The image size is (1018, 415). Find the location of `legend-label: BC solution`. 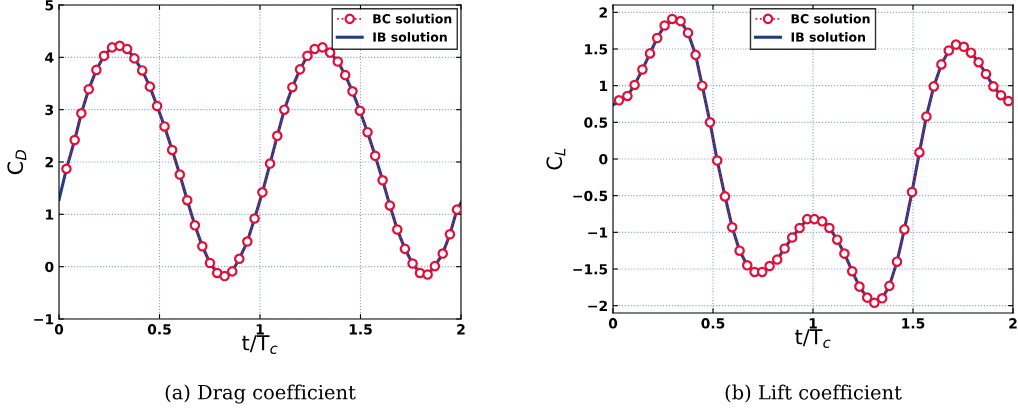

legend-label: BC solution is located at coordinates (830, 18).